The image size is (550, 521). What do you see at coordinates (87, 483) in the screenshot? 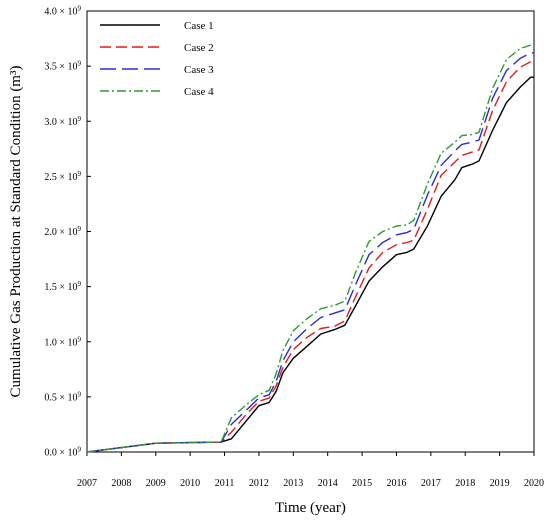
I see `x-tick-label: 2007` at bounding box center [87, 483].